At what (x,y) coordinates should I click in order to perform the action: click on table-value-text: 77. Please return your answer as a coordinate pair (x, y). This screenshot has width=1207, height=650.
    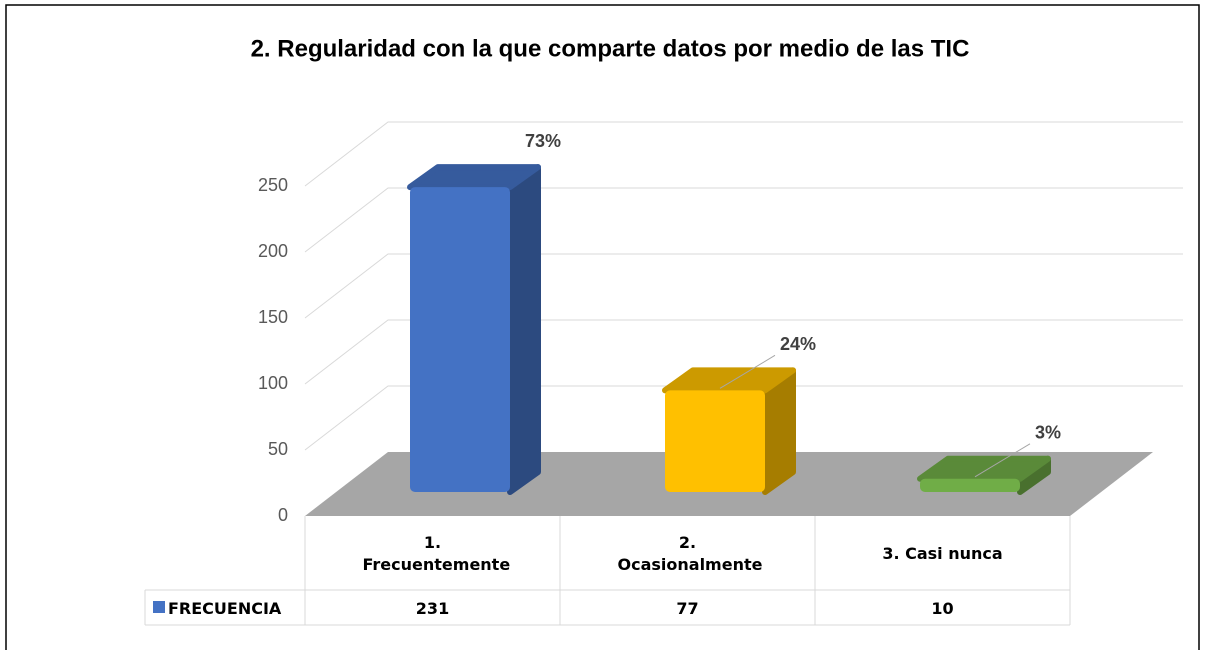
    Looking at the image, I should click on (687, 608).